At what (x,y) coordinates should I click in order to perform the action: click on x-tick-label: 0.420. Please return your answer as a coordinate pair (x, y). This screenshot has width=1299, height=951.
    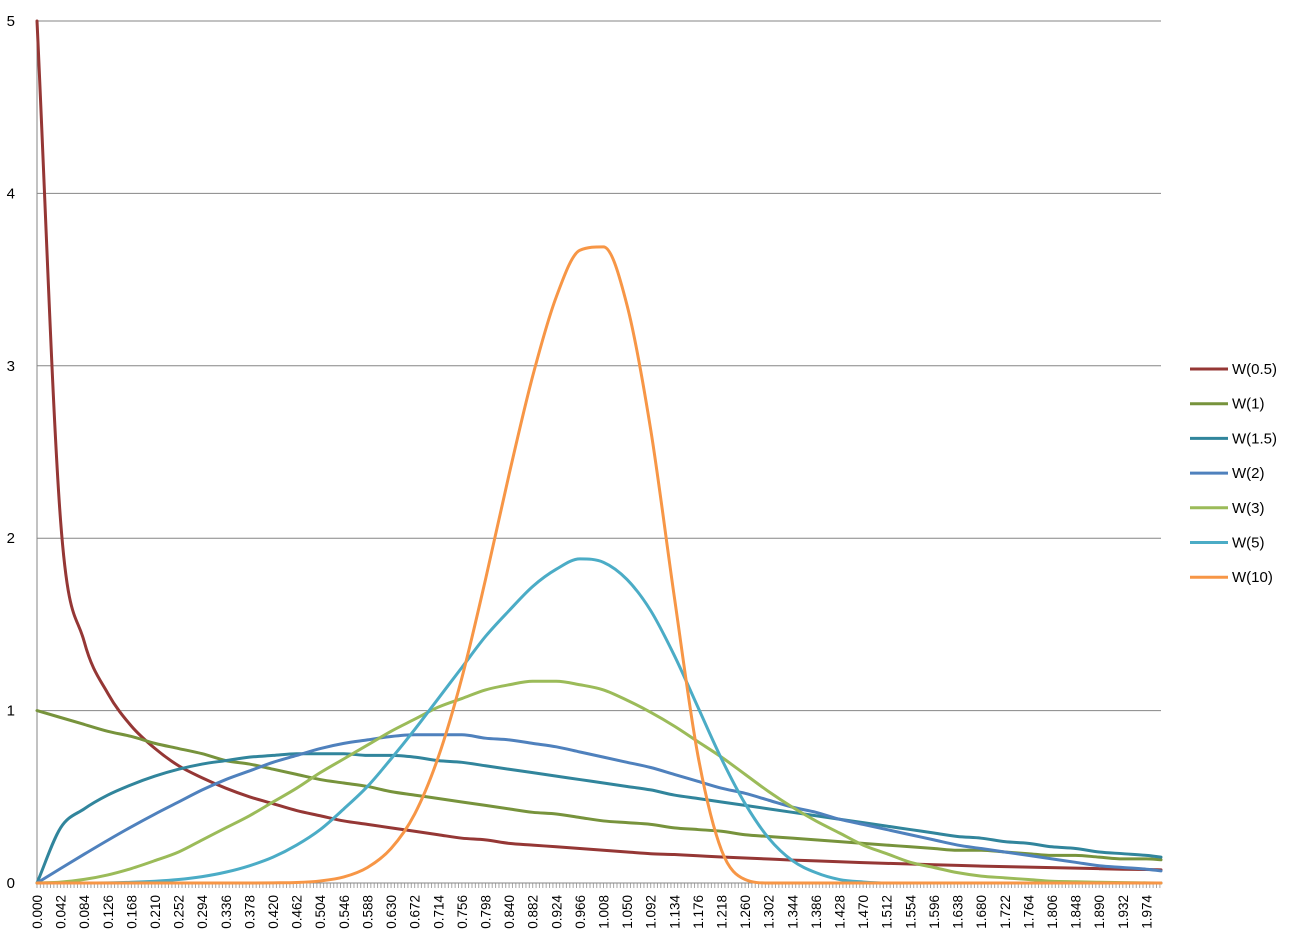
    Looking at the image, I should click on (273, 912).